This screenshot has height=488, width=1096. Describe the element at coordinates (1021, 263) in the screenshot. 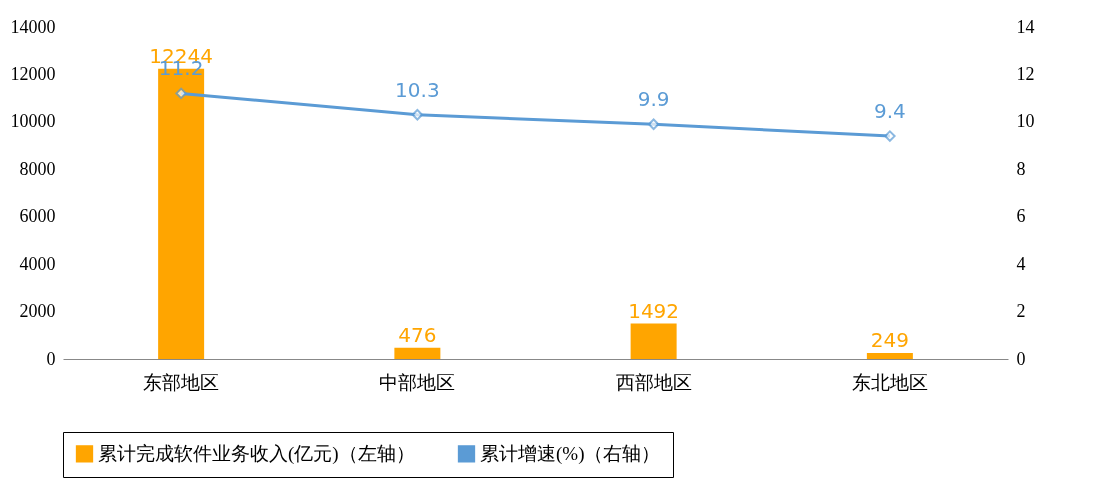

I see `y2-tick-label: 4` at that location.